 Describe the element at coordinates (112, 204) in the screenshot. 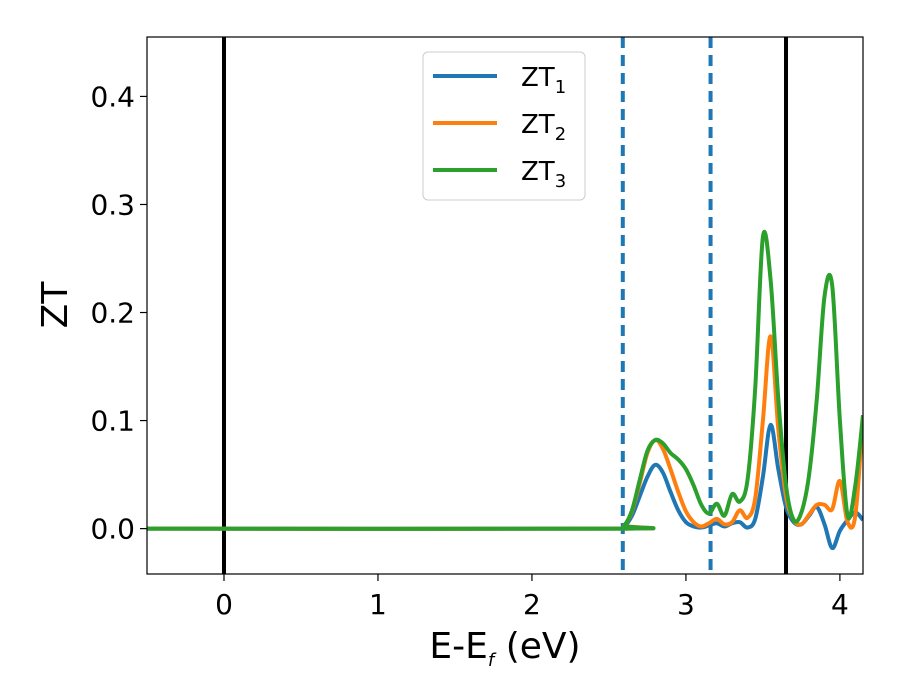

I see `y-tick-label: 0.3` at that location.